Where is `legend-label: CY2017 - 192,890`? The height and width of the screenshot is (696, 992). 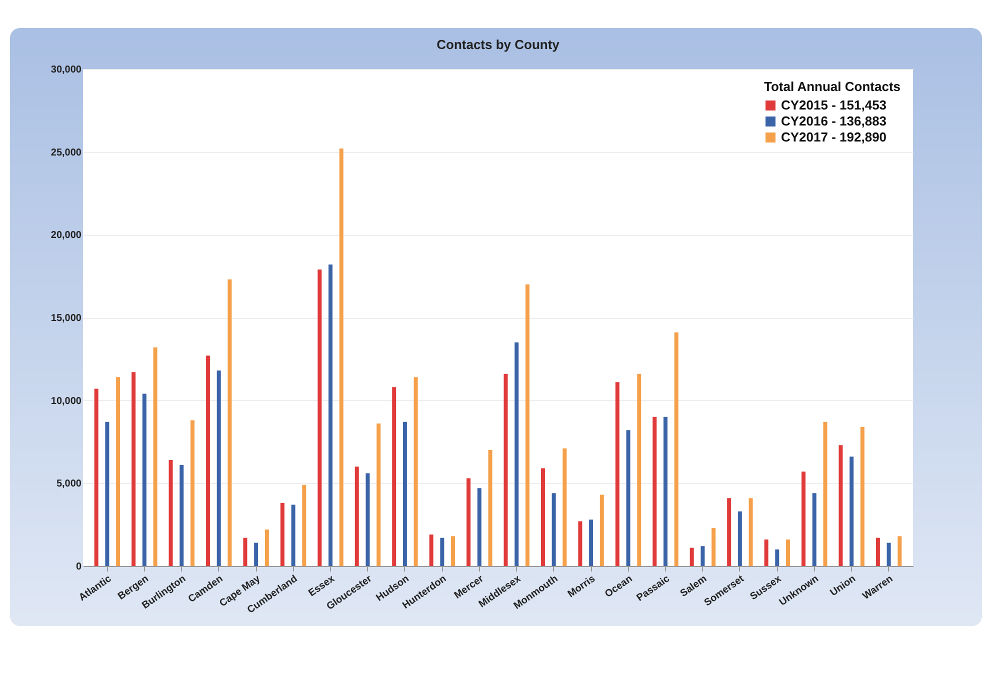
legend-label: CY2017 - 192,890 is located at coordinates (834, 137).